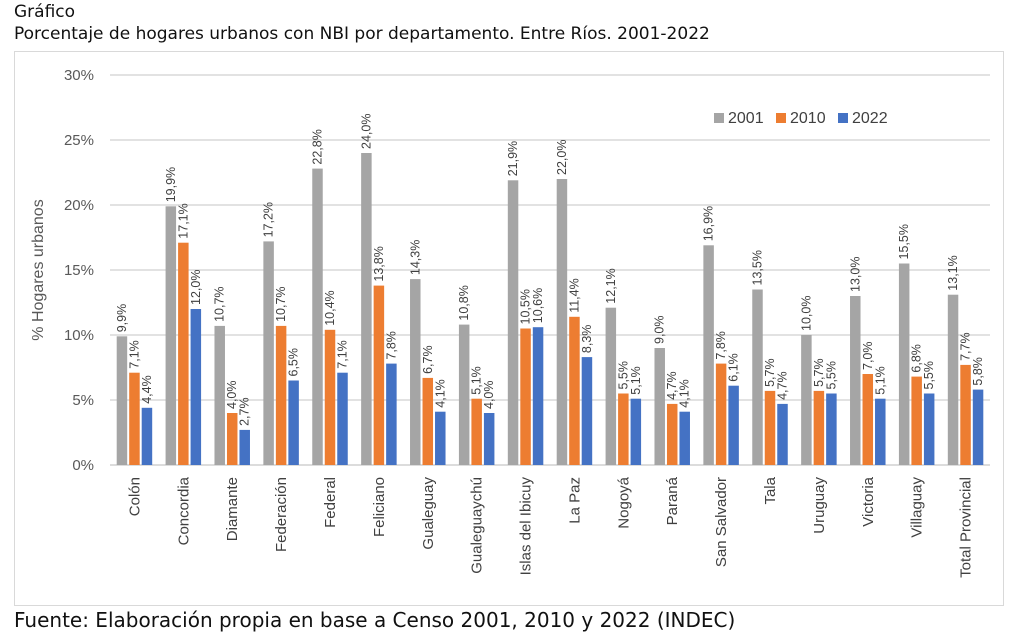  What do you see at coordinates (318, 146) in the screenshot?
I see `data-label: 22,8%` at bounding box center [318, 146].